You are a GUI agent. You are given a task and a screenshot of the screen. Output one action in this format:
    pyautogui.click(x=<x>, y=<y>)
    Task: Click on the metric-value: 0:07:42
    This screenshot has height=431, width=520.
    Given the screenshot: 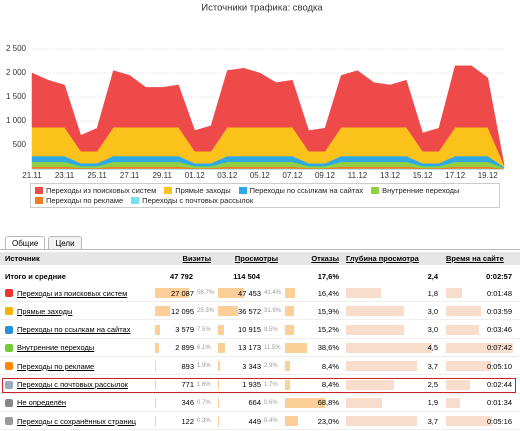 What is the action you would take?
    pyautogui.click(x=499, y=347)
    